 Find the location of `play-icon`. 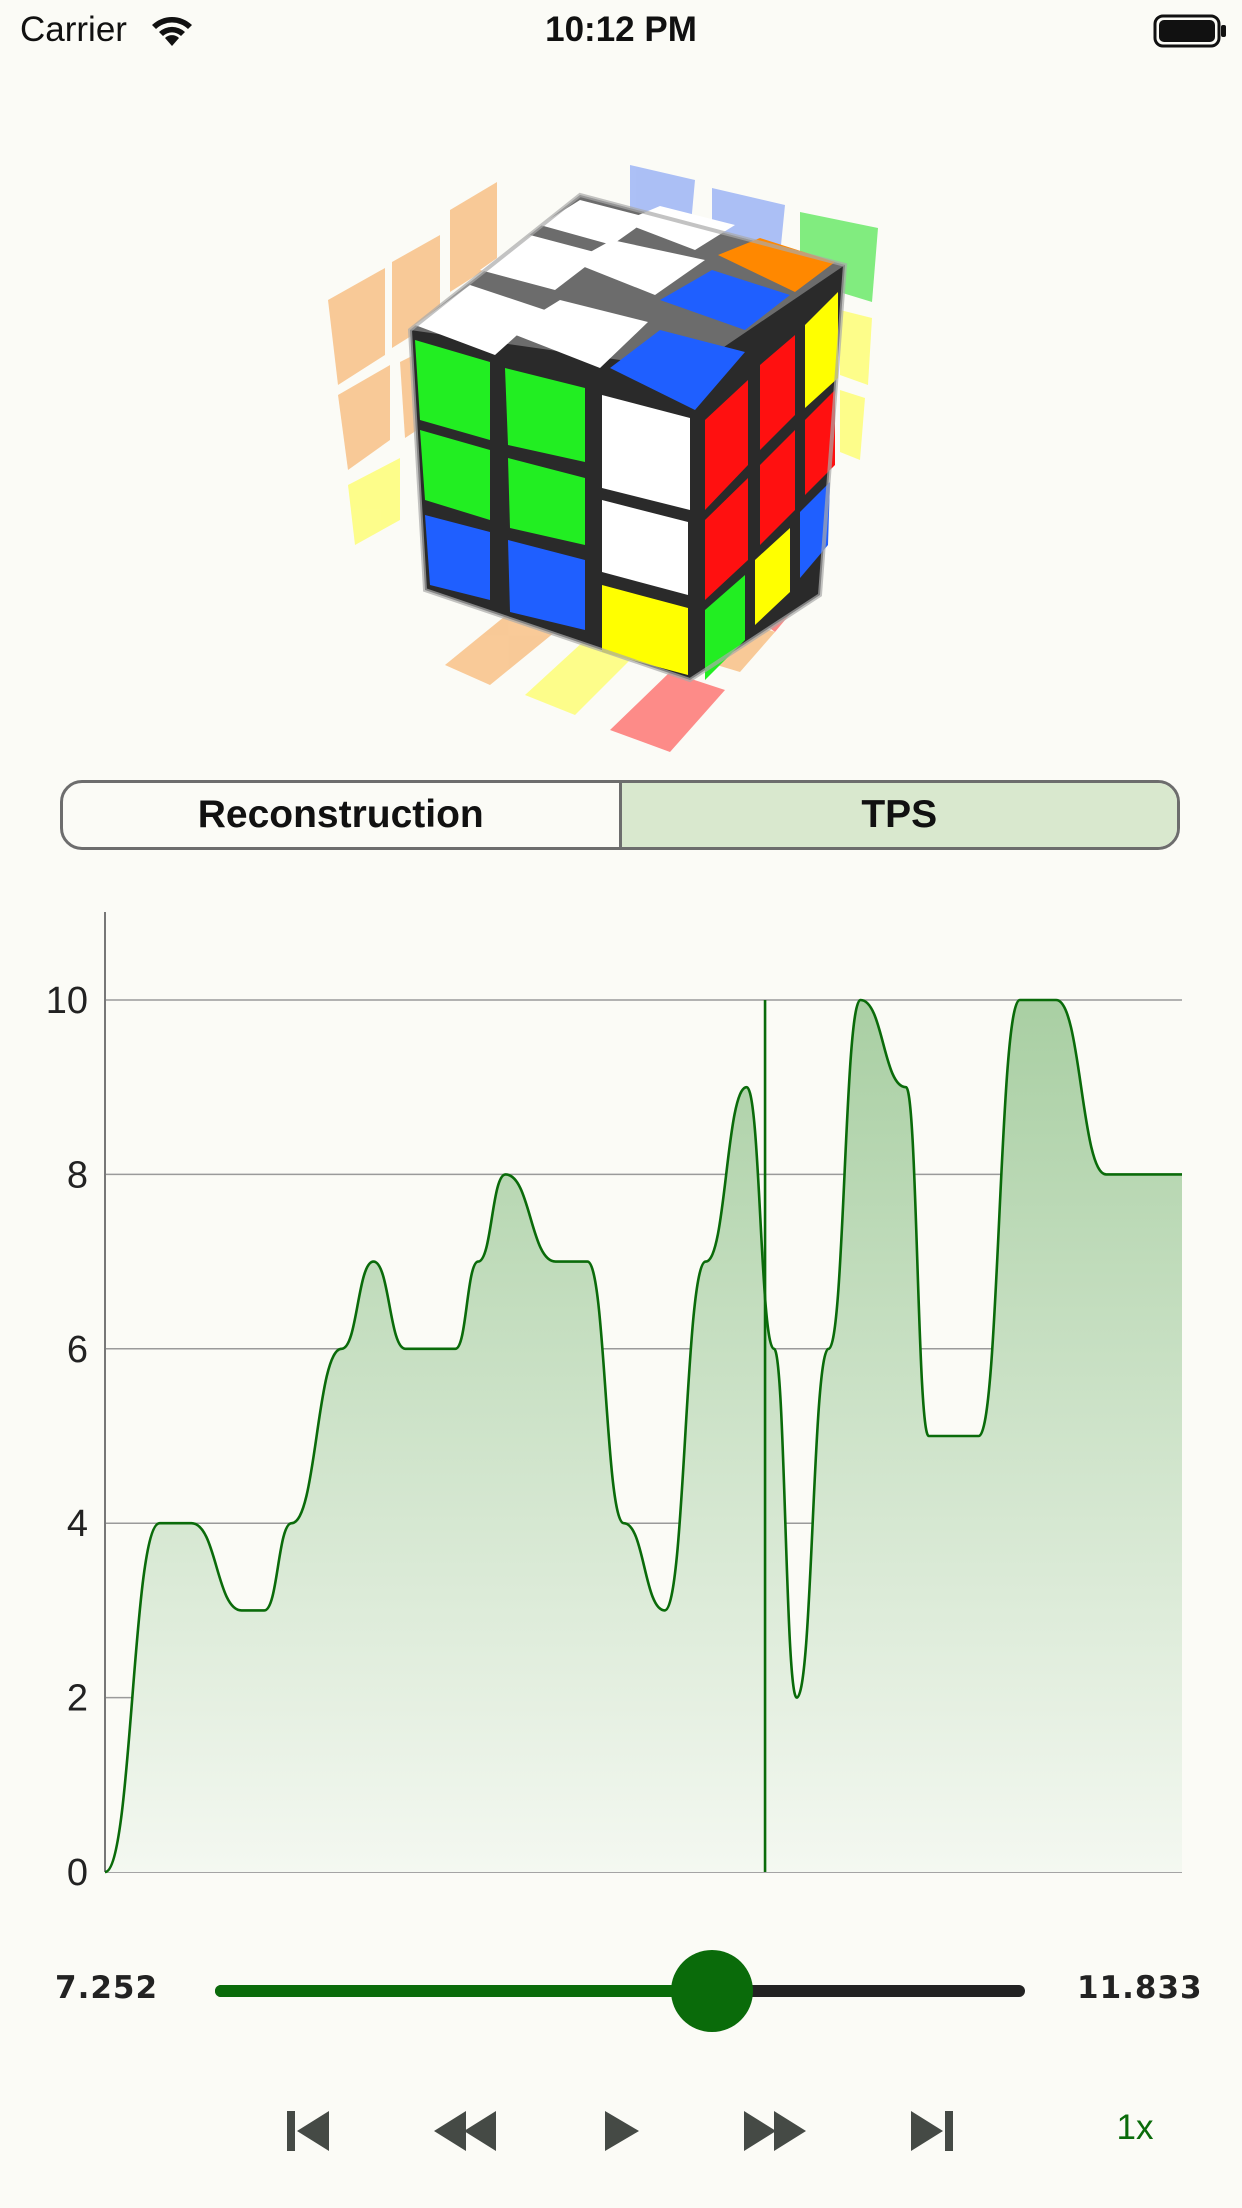

play-icon is located at coordinates (622, 2131).